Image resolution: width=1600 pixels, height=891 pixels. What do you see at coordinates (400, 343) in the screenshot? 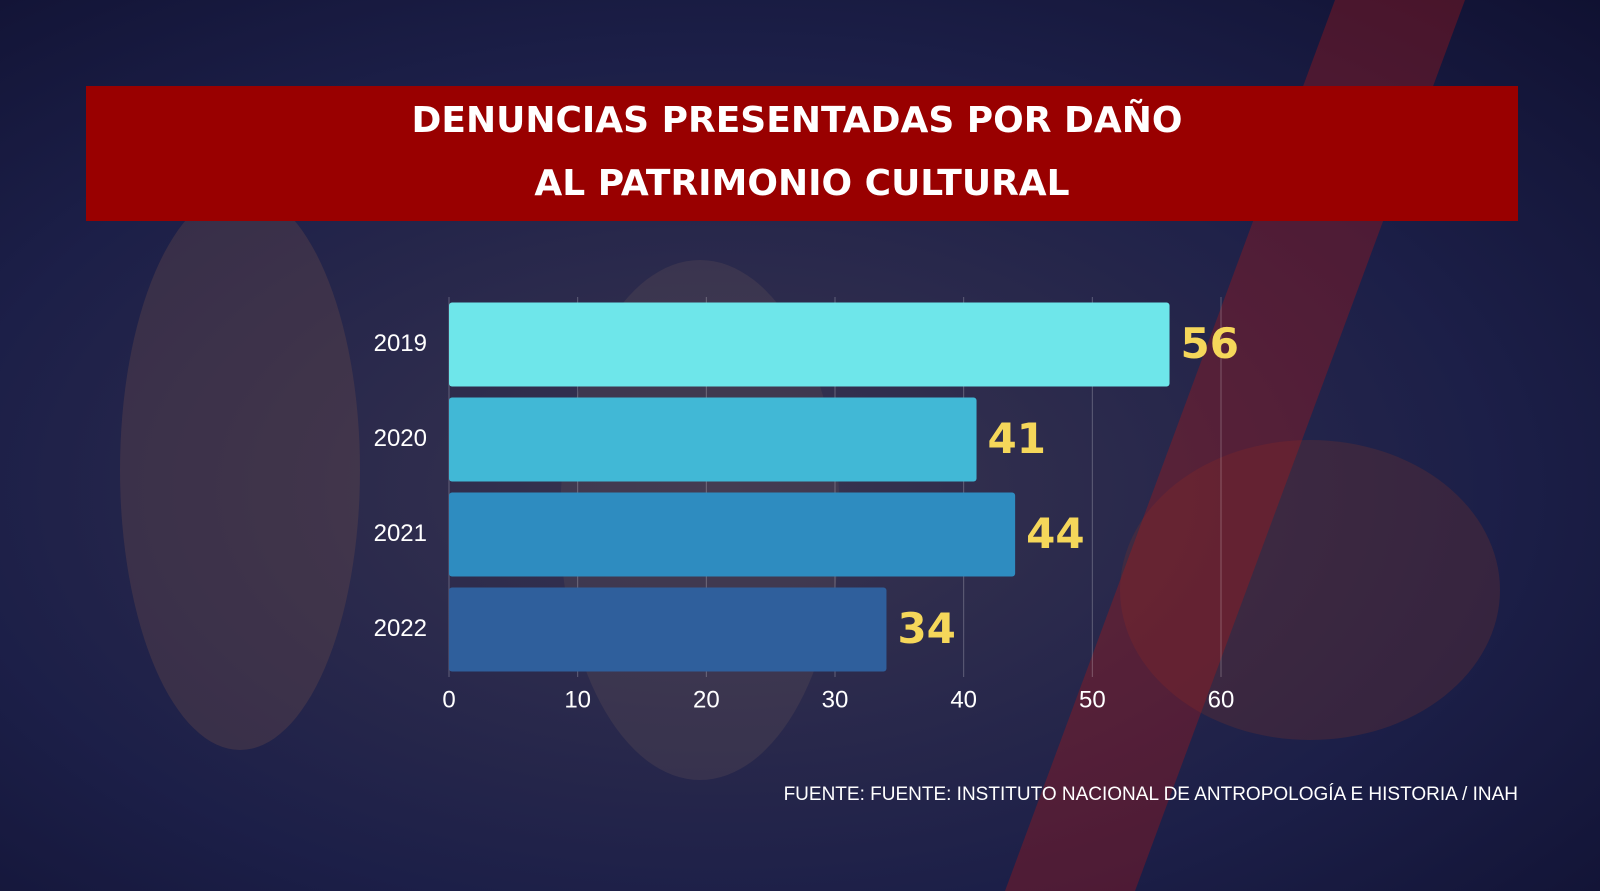
I see `y-tick-label: 2019` at bounding box center [400, 343].